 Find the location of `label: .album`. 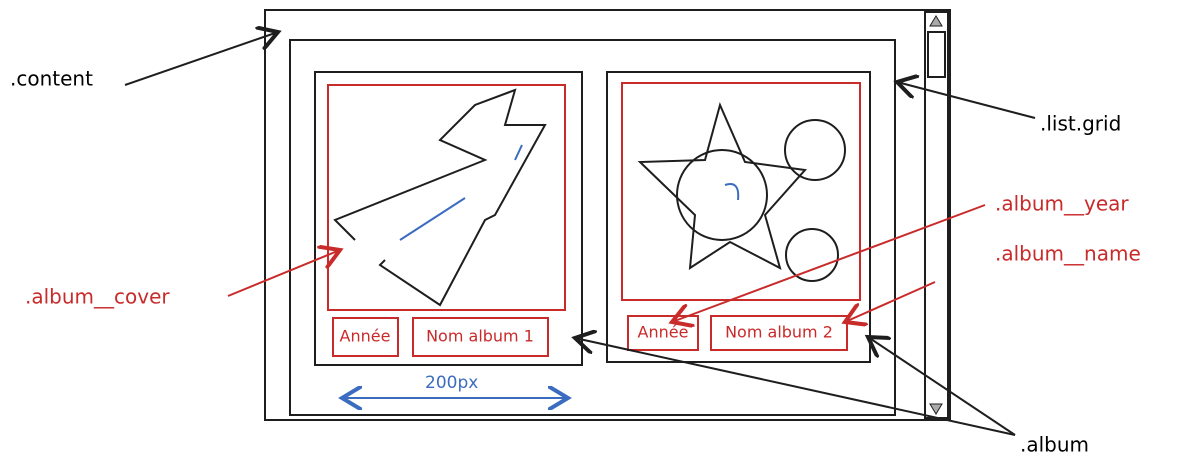

label: .album is located at coordinates (1054, 445).